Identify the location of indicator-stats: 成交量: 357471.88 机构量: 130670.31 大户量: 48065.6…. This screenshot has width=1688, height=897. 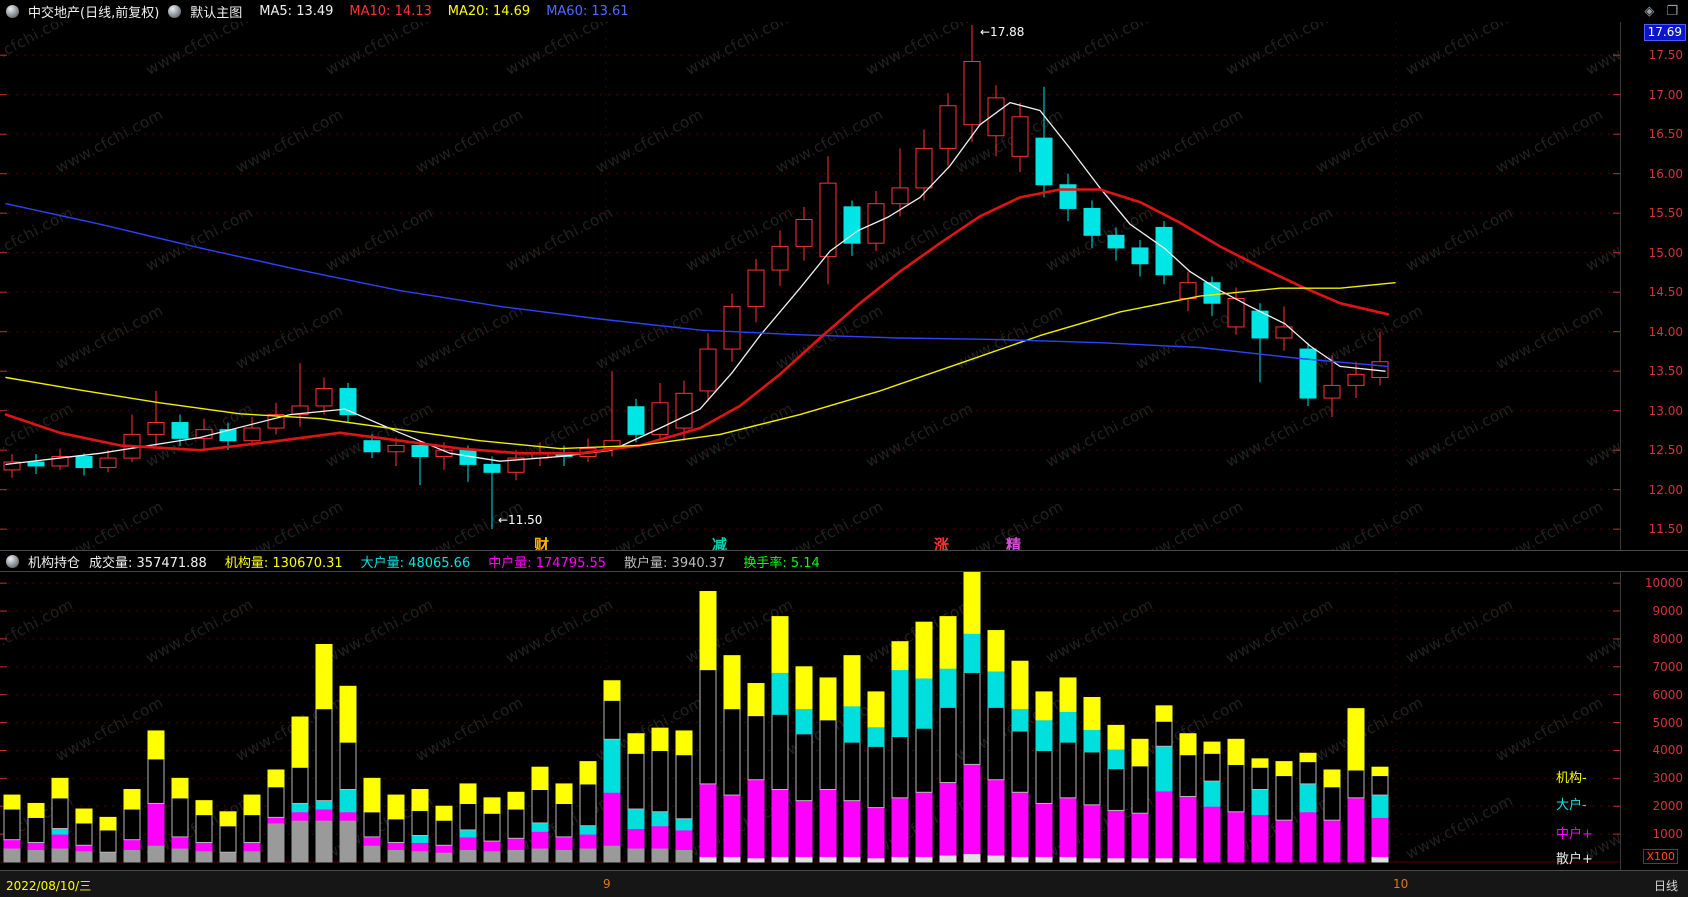
(454, 561).